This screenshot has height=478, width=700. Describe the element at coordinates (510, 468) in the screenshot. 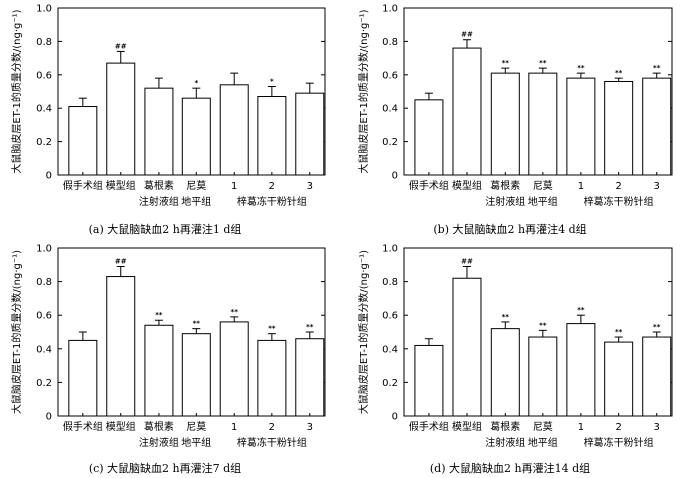

I see `panel-caption: (d) 大鼠脑缺血2 h再灌注14 d组` at that location.